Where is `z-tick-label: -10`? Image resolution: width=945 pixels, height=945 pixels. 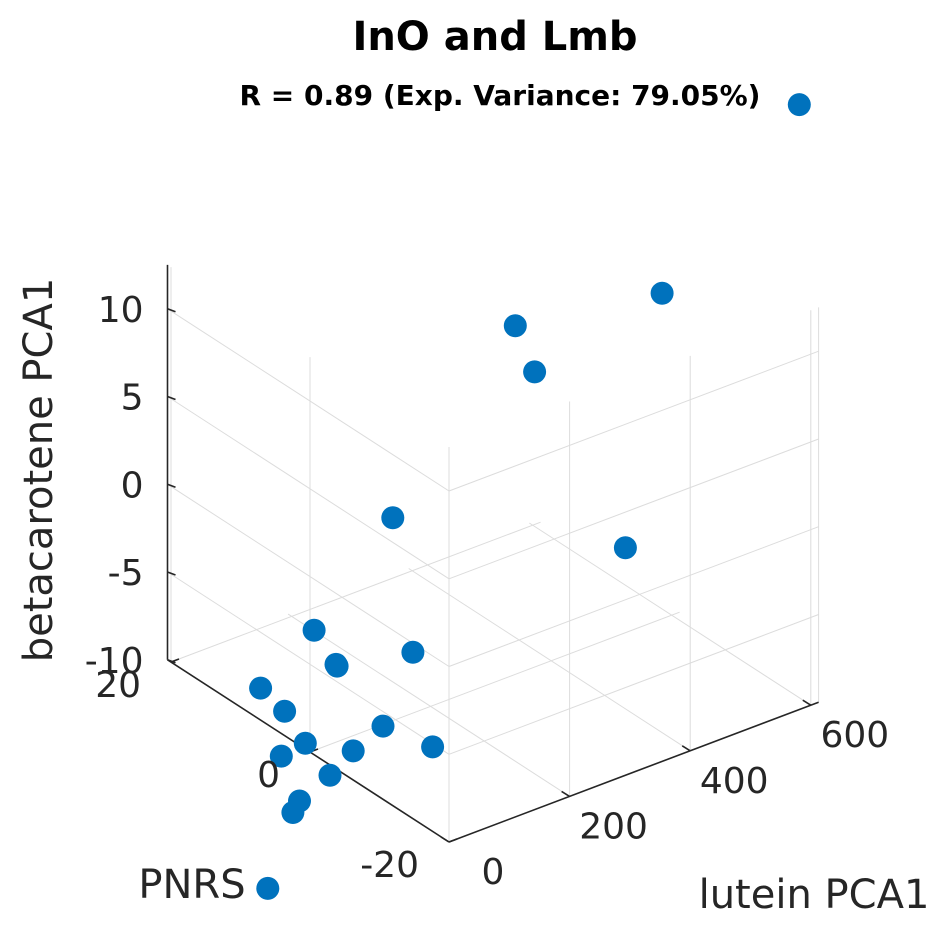 z-tick-label: -10 is located at coordinates (114, 661).